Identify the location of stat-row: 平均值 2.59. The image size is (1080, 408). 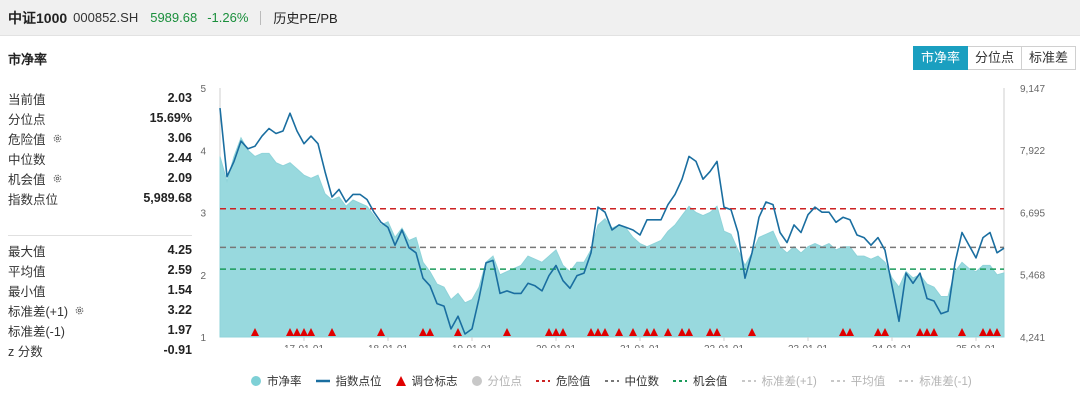
(100, 270).